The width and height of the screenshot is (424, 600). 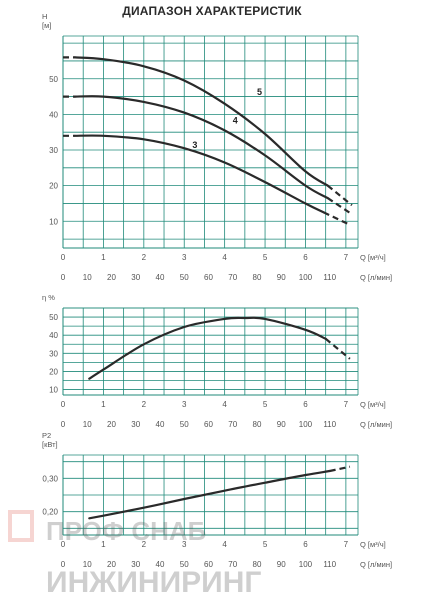 What do you see at coordinates (259, 92) in the screenshot?
I see `curve-label-5: 5` at bounding box center [259, 92].